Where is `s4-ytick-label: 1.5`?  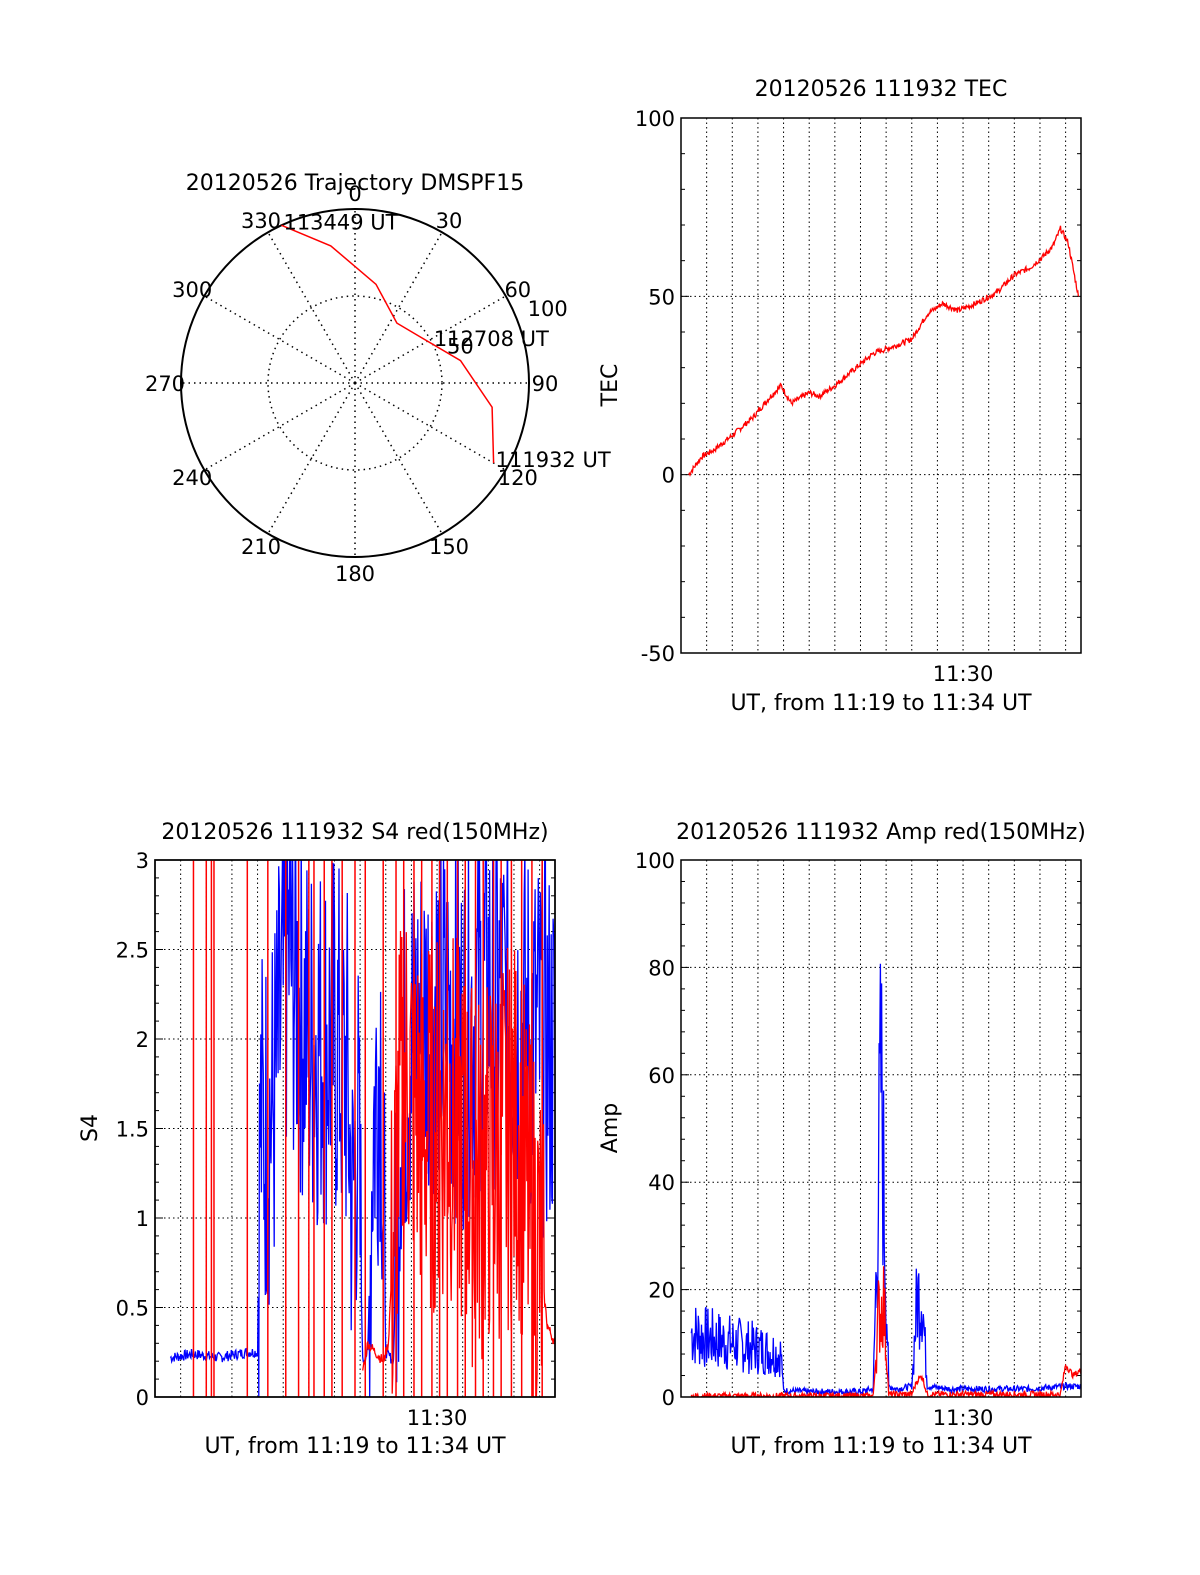
s4-ytick-label: 1.5 is located at coordinates (132, 1130).